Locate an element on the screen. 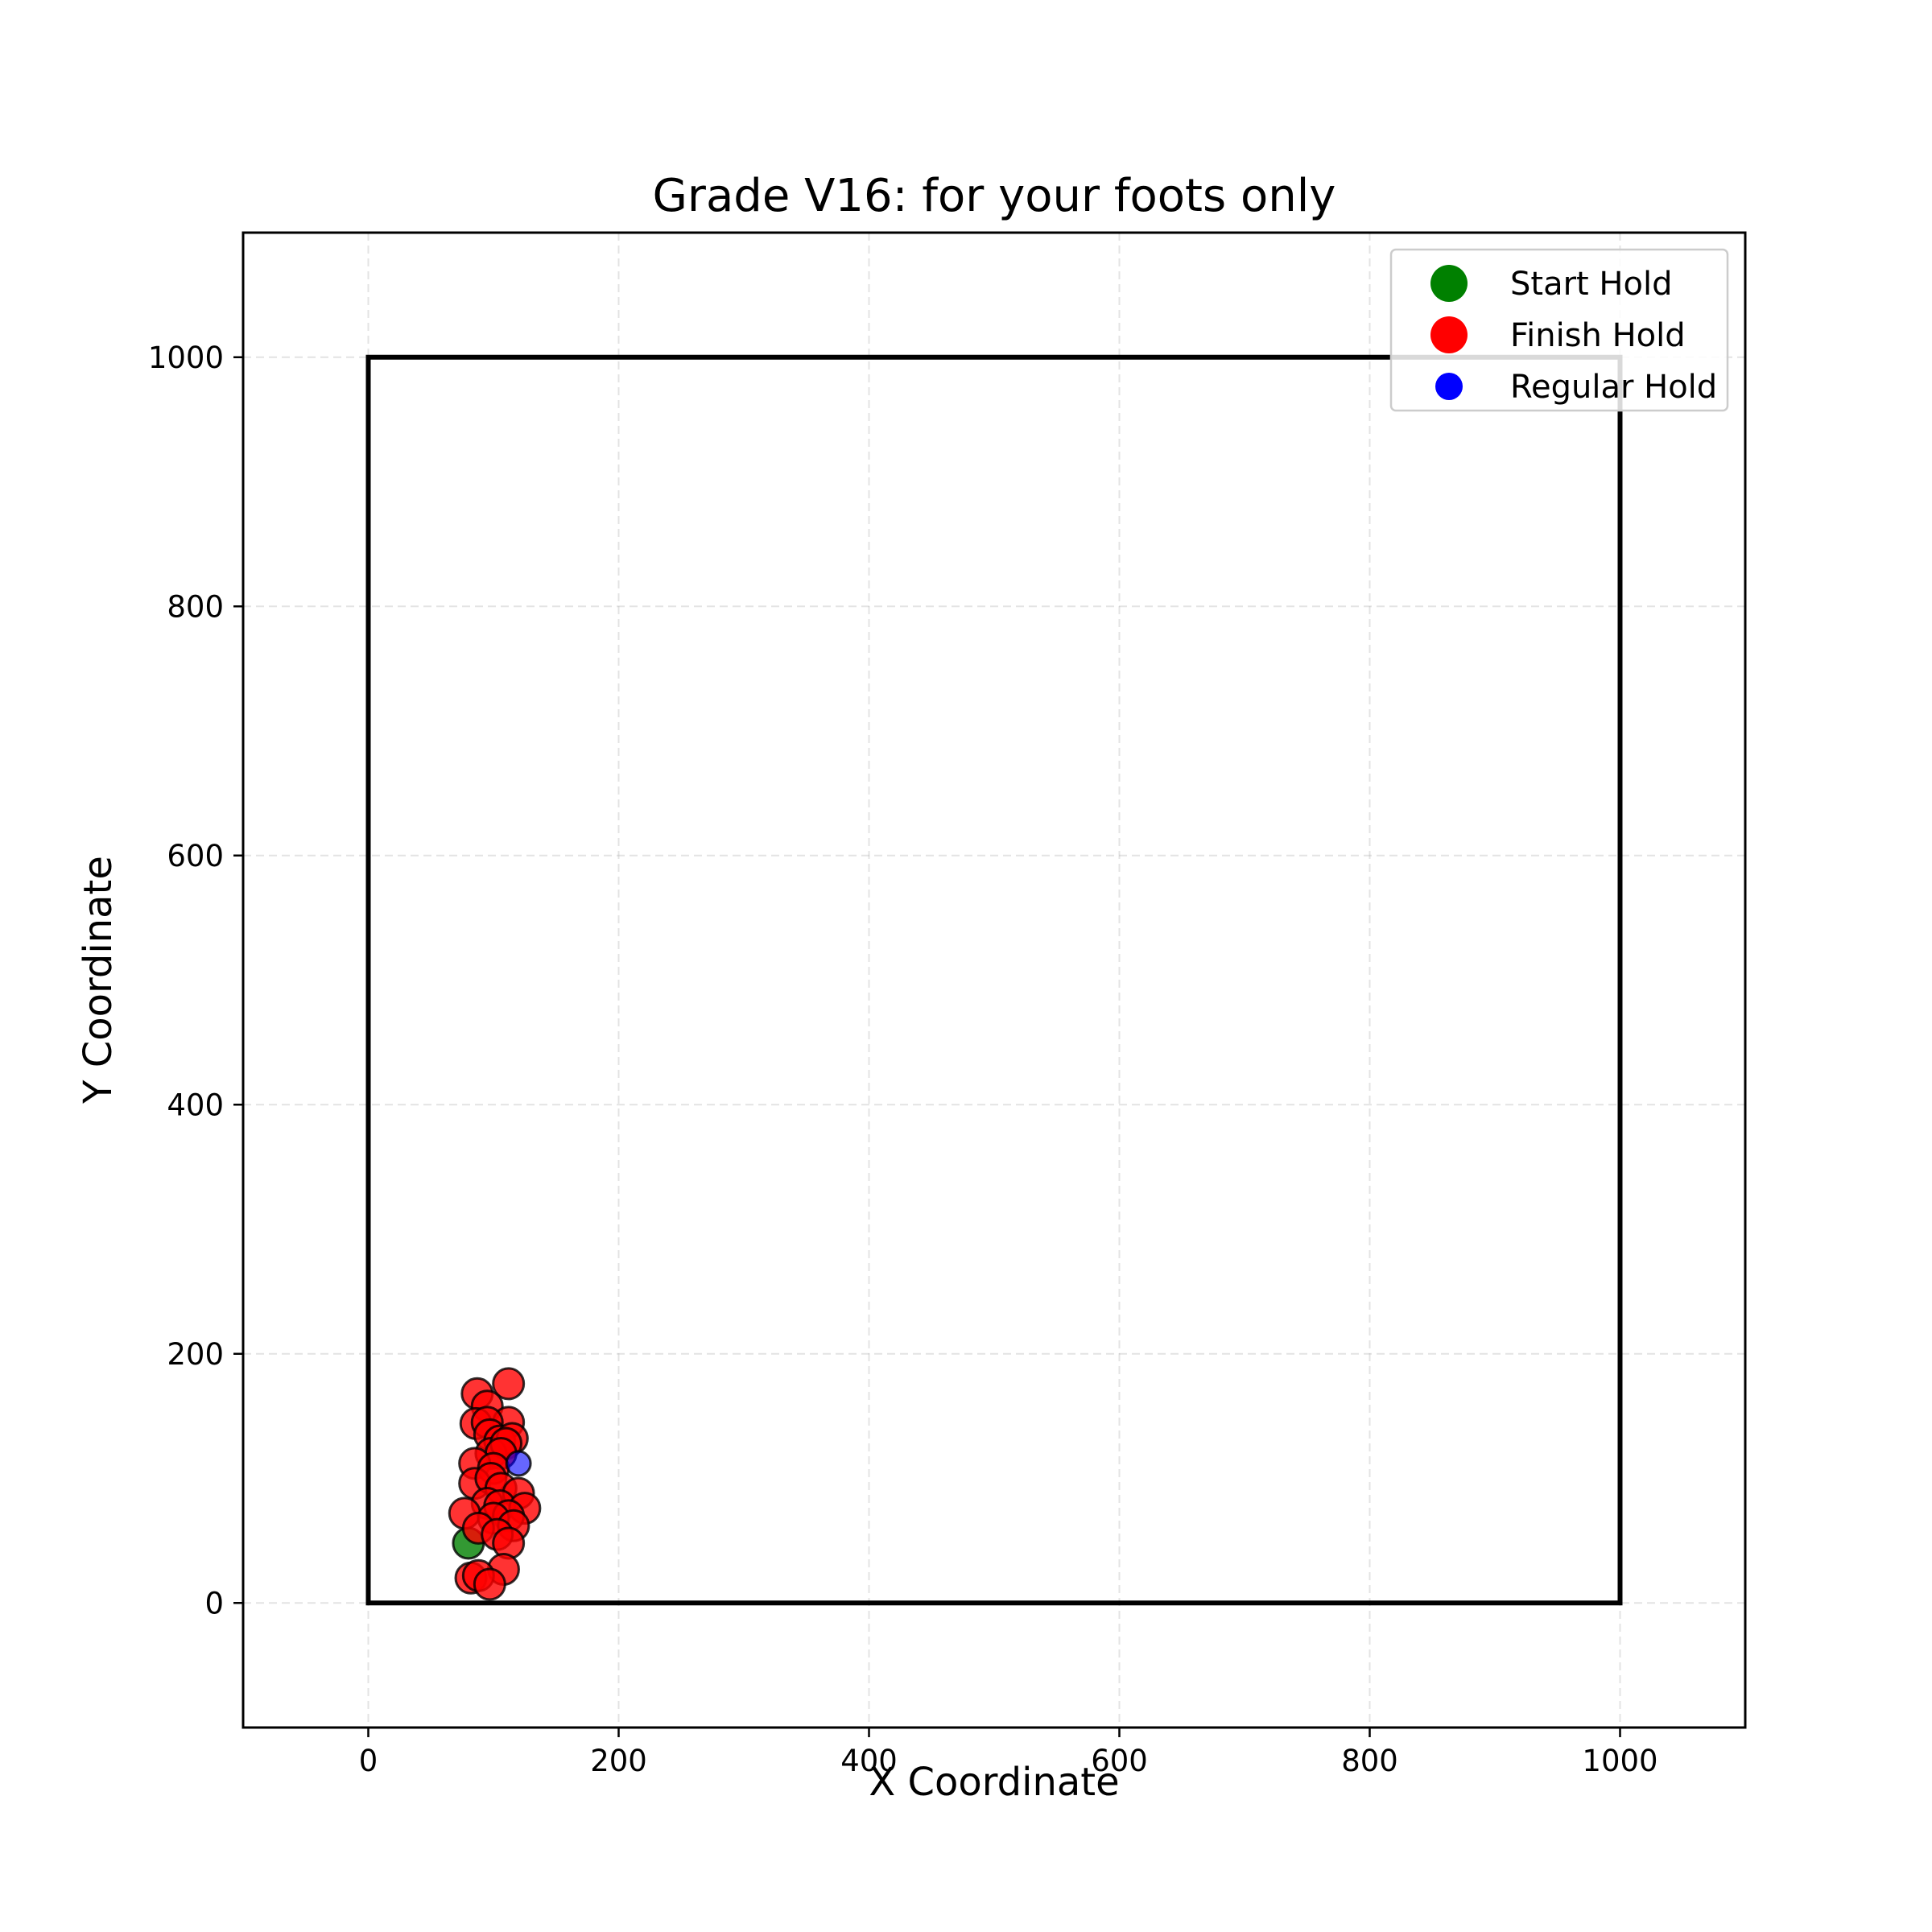 The image size is (1932, 1932). x-tick-label: 400 is located at coordinates (869, 1761).